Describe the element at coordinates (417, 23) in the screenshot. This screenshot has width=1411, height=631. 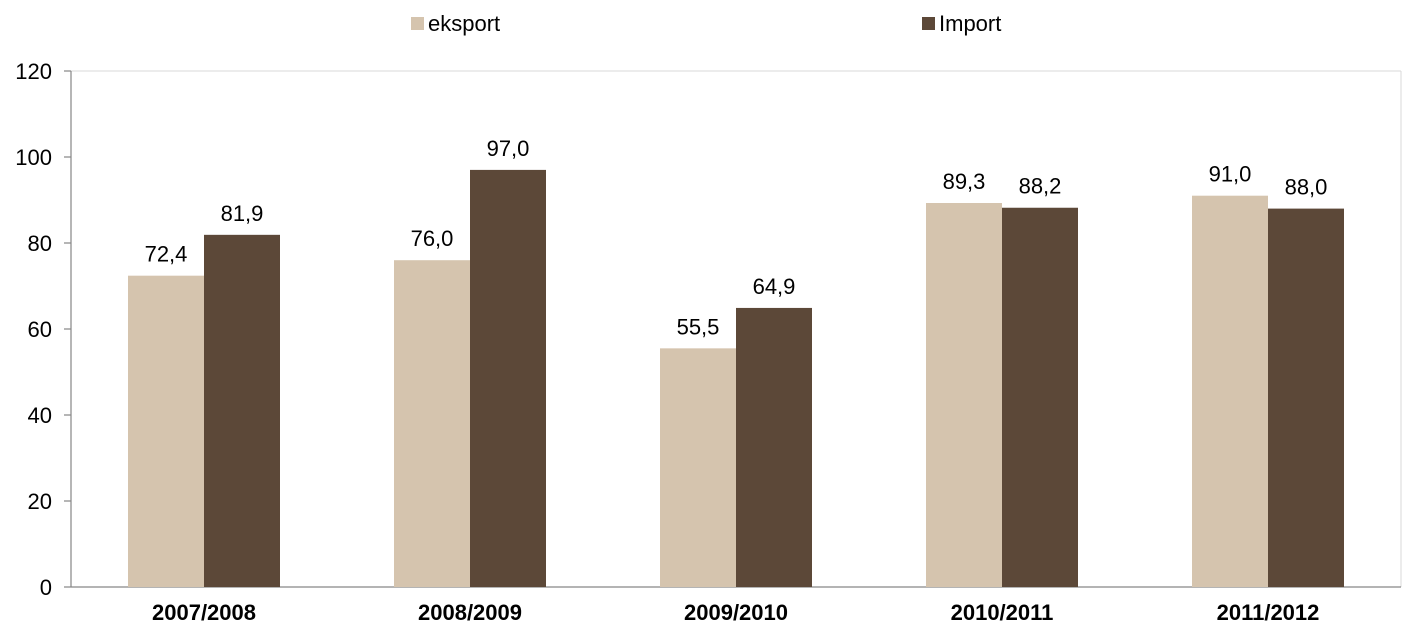
I see `legend-swatch-eksport` at that location.